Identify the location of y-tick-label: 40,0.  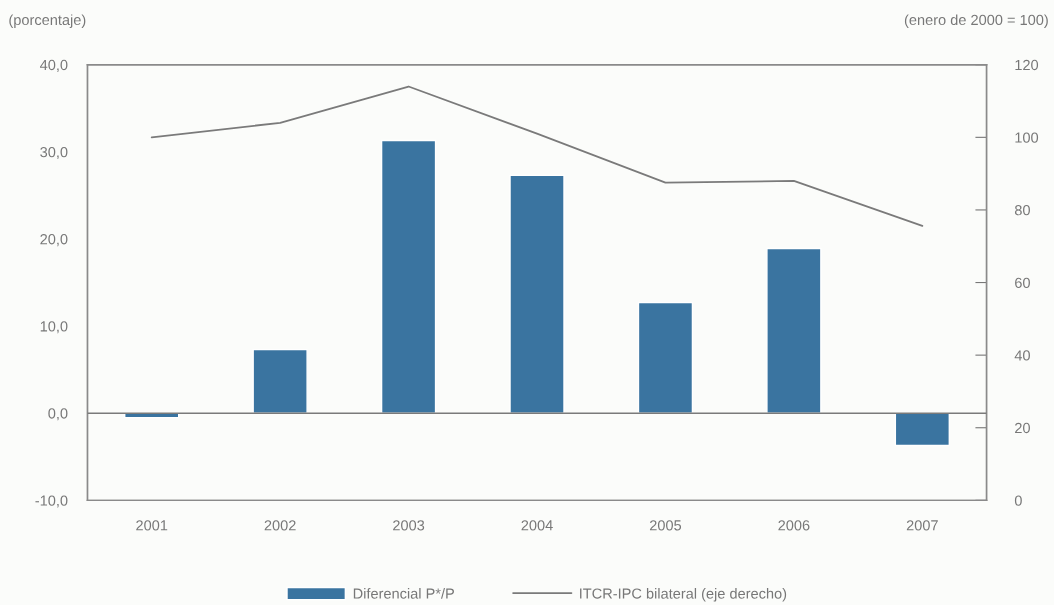
(53, 65).